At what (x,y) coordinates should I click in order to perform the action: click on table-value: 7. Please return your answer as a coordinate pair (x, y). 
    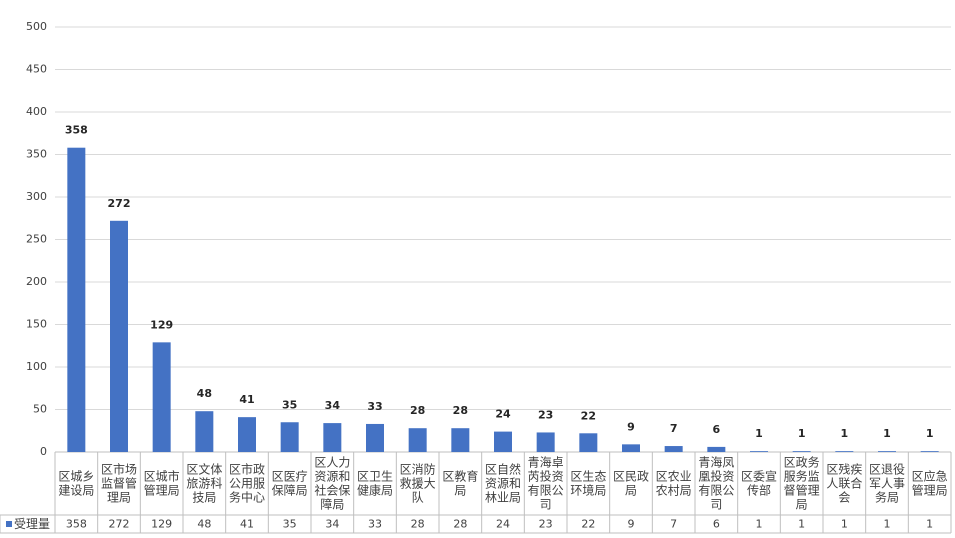
    Looking at the image, I should click on (673, 524).